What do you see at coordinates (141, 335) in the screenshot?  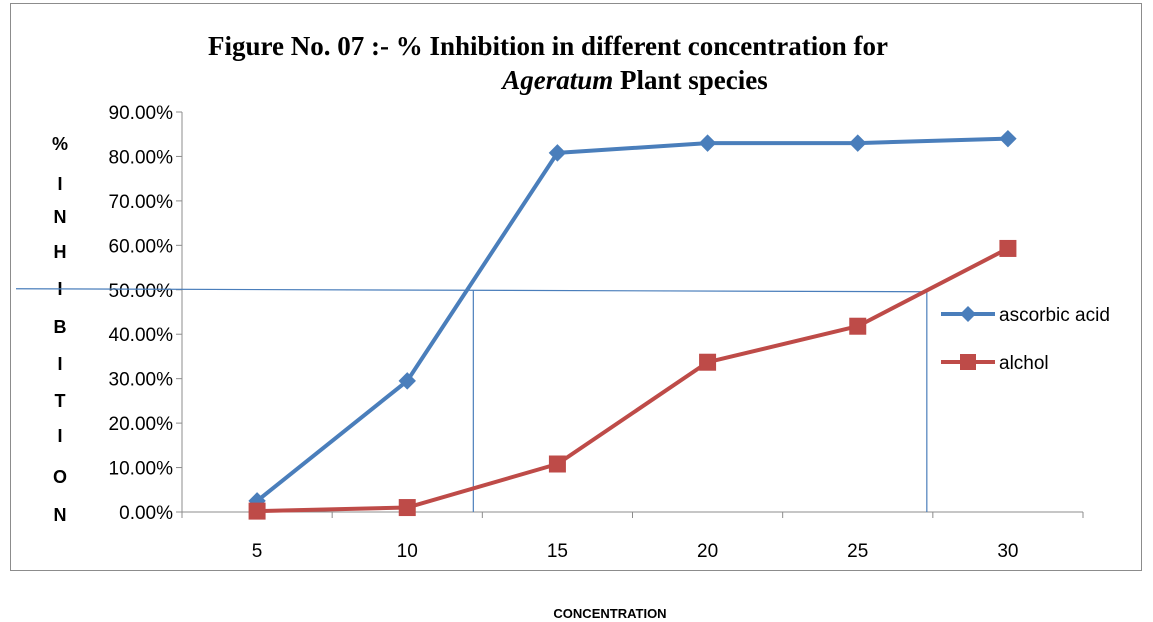 I see `y-tick-label: 40.00%` at bounding box center [141, 335].